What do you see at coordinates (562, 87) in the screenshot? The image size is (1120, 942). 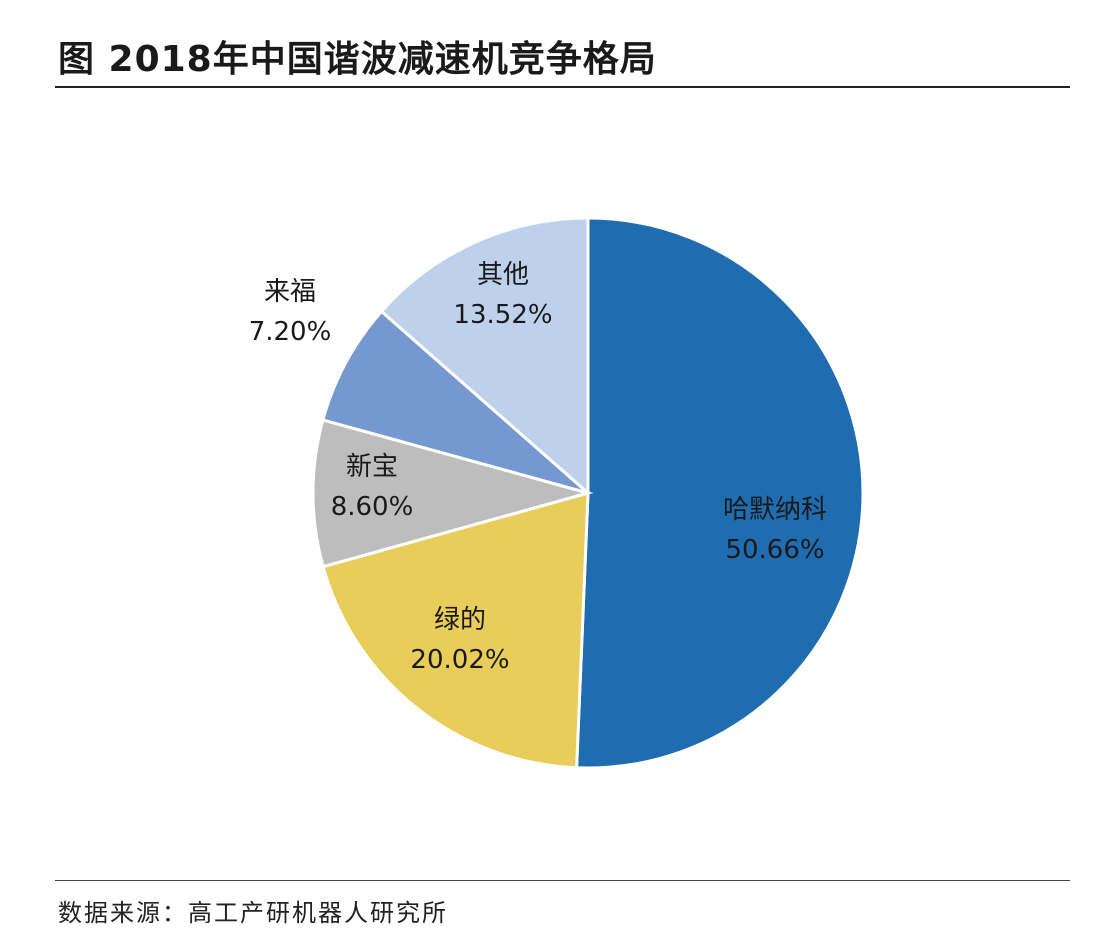 I see `title-divider` at bounding box center [562, 87].